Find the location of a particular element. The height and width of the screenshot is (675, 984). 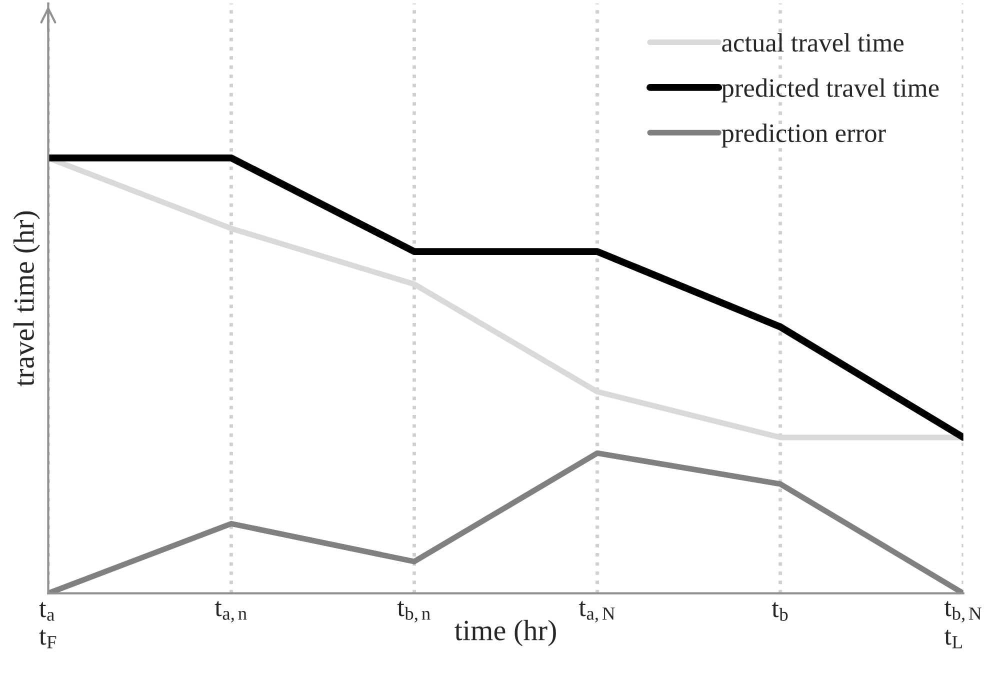

legend-label: actual travel time is located at coordinates (813, 42).